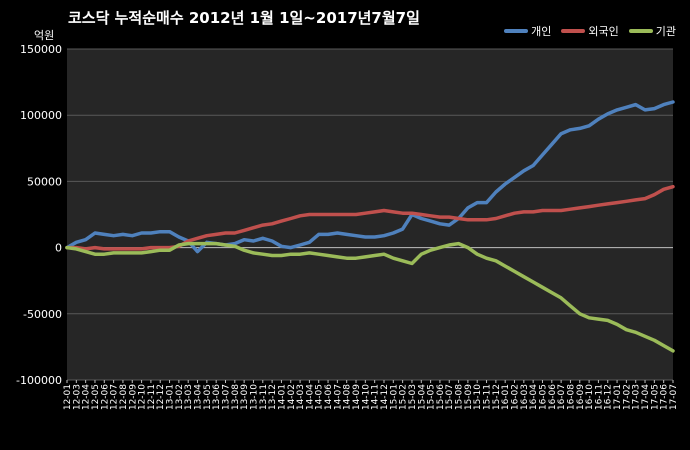 This screenshot has height=450, width=690. I want to click on x-tick-label: 15-02, so click(404, 397).